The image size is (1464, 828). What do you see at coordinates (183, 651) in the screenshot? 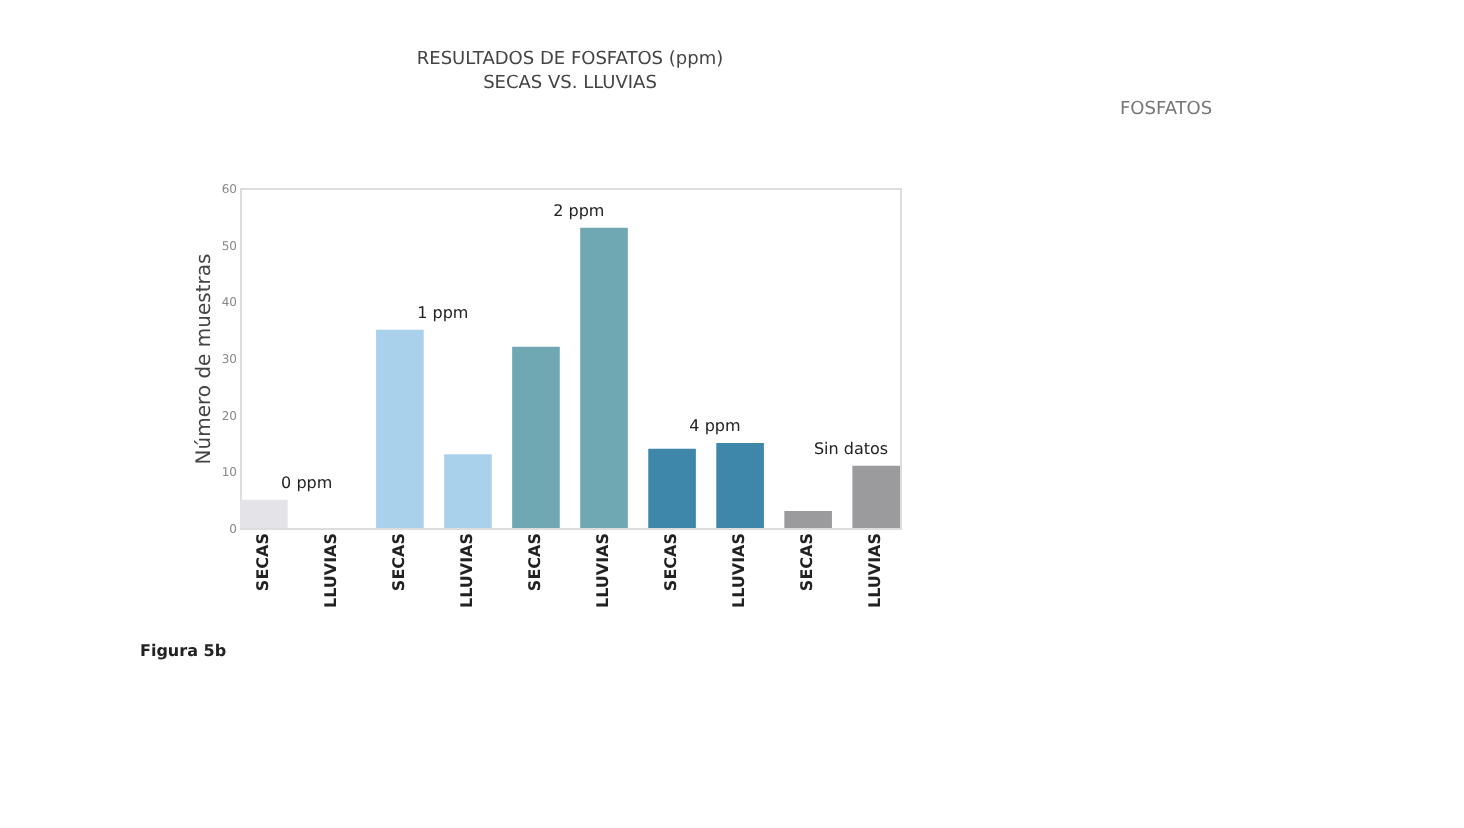
I see `text: Figura 5b` at bounding box center [183, 651].